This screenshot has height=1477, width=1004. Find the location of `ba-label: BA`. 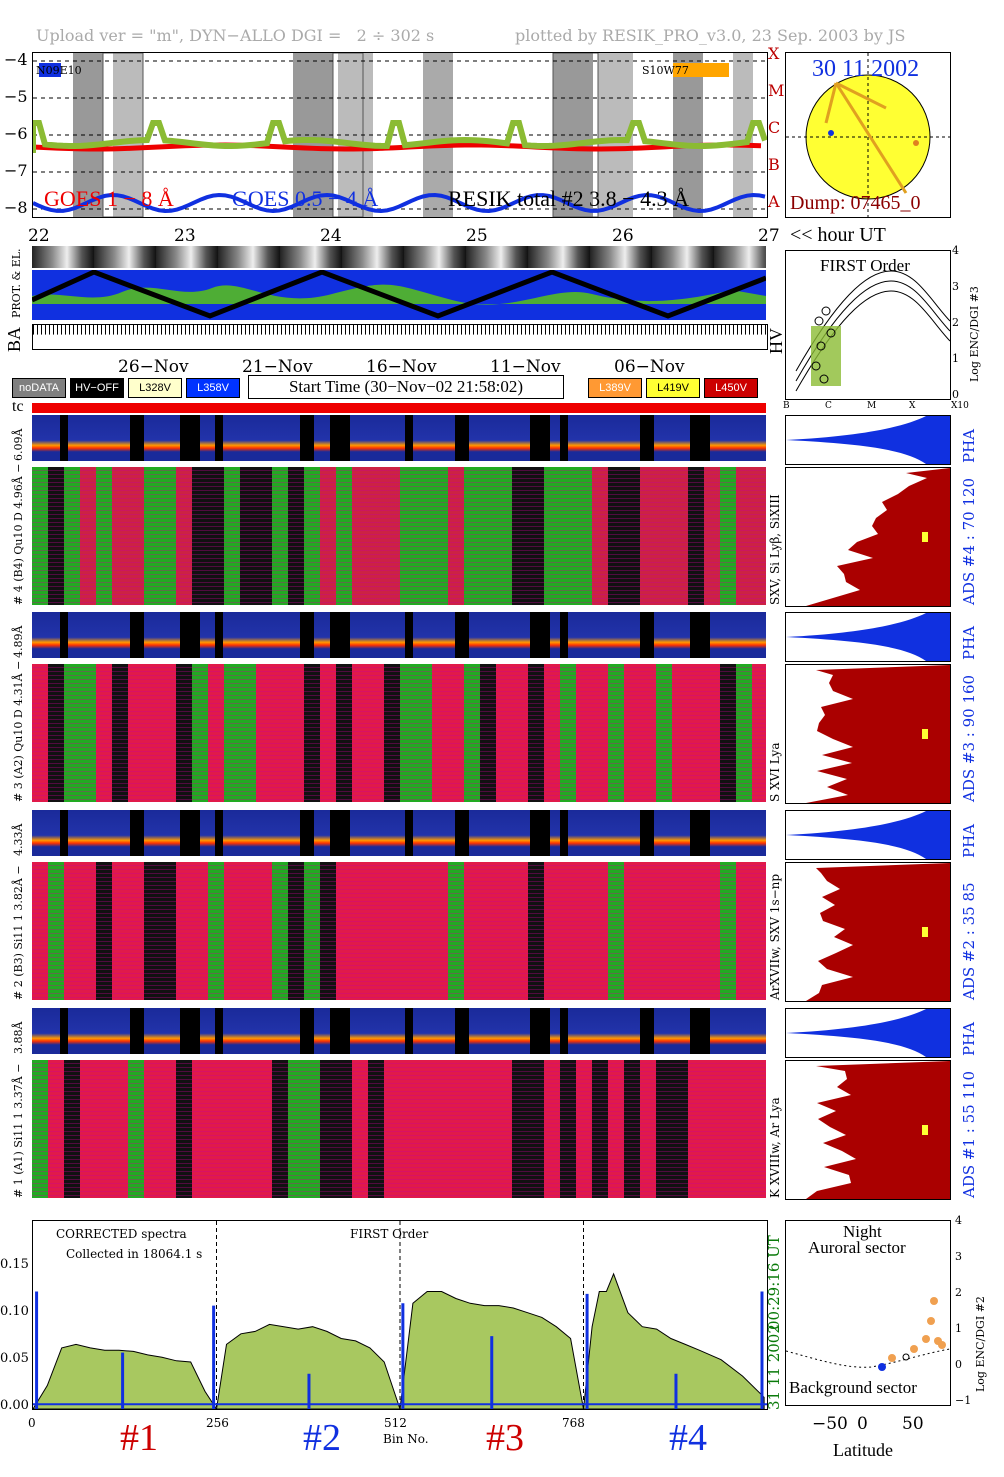

ba-label: BA is located at coordinates (14, 339).